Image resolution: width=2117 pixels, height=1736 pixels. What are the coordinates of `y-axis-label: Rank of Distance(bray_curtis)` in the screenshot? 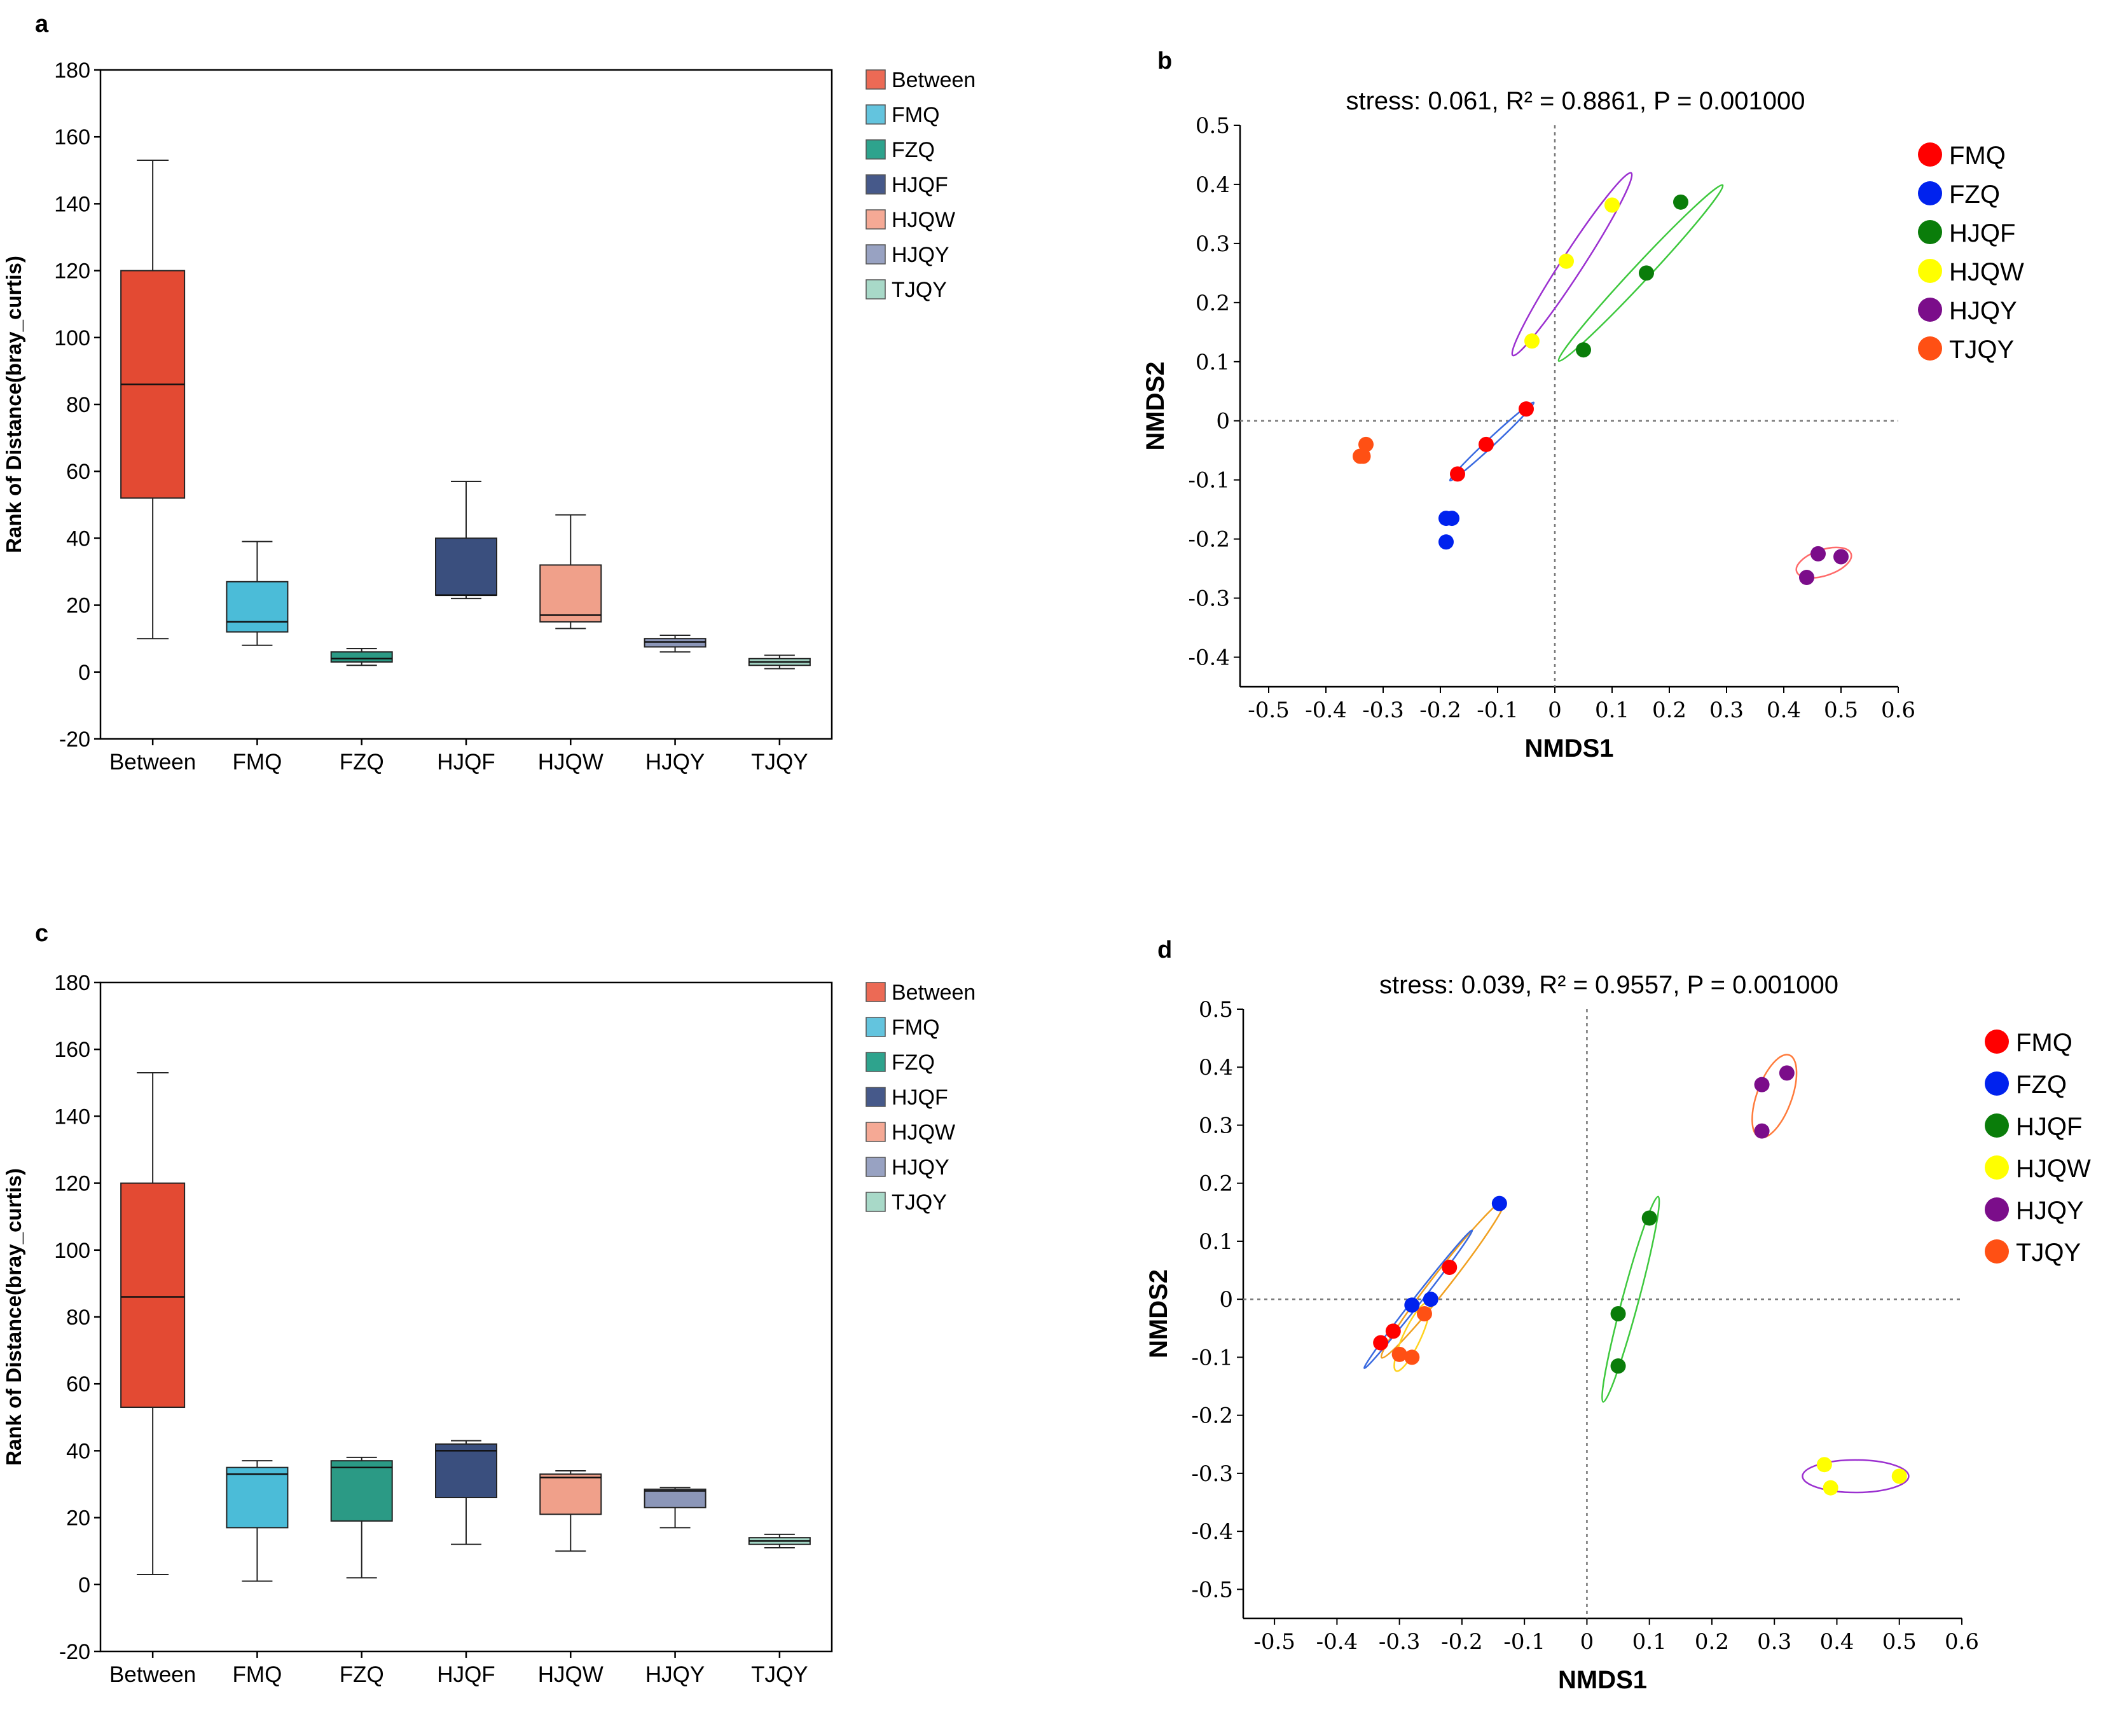 It's located at (13, 404).